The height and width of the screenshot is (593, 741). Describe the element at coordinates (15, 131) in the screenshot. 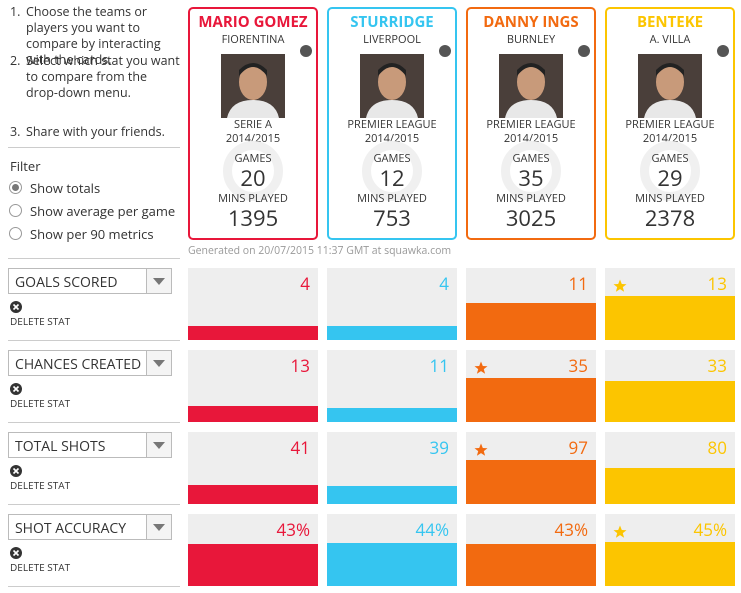

I see `instruction-number: 3.` at that location.